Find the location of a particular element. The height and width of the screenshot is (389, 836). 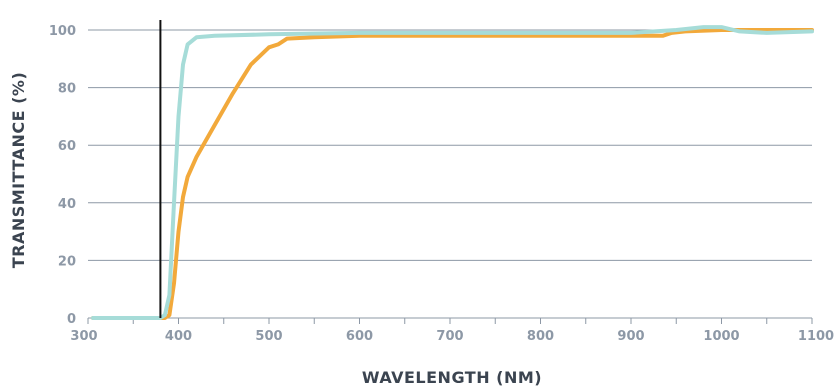

x-axis-tick-labels: 300 400 500 600 700 800 900 1000 1100 is located at coordinates (452, 336).